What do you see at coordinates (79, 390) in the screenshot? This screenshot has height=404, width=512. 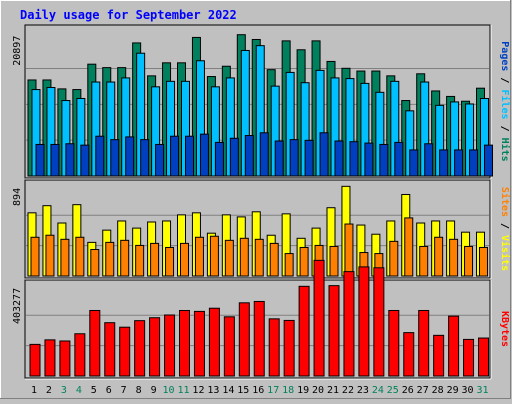 I see `x-tick-label: 4` at bounding box center [79, 390].